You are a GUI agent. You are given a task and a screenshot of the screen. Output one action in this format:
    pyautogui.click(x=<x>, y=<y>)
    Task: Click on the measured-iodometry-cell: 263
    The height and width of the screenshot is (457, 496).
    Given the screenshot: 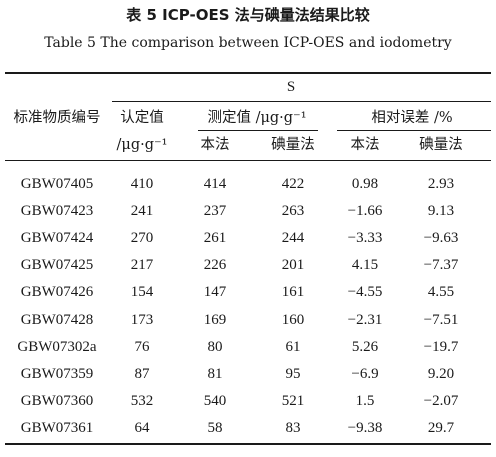 What is the action you would take?
    pyautogui.click(x=293, y=211)
    